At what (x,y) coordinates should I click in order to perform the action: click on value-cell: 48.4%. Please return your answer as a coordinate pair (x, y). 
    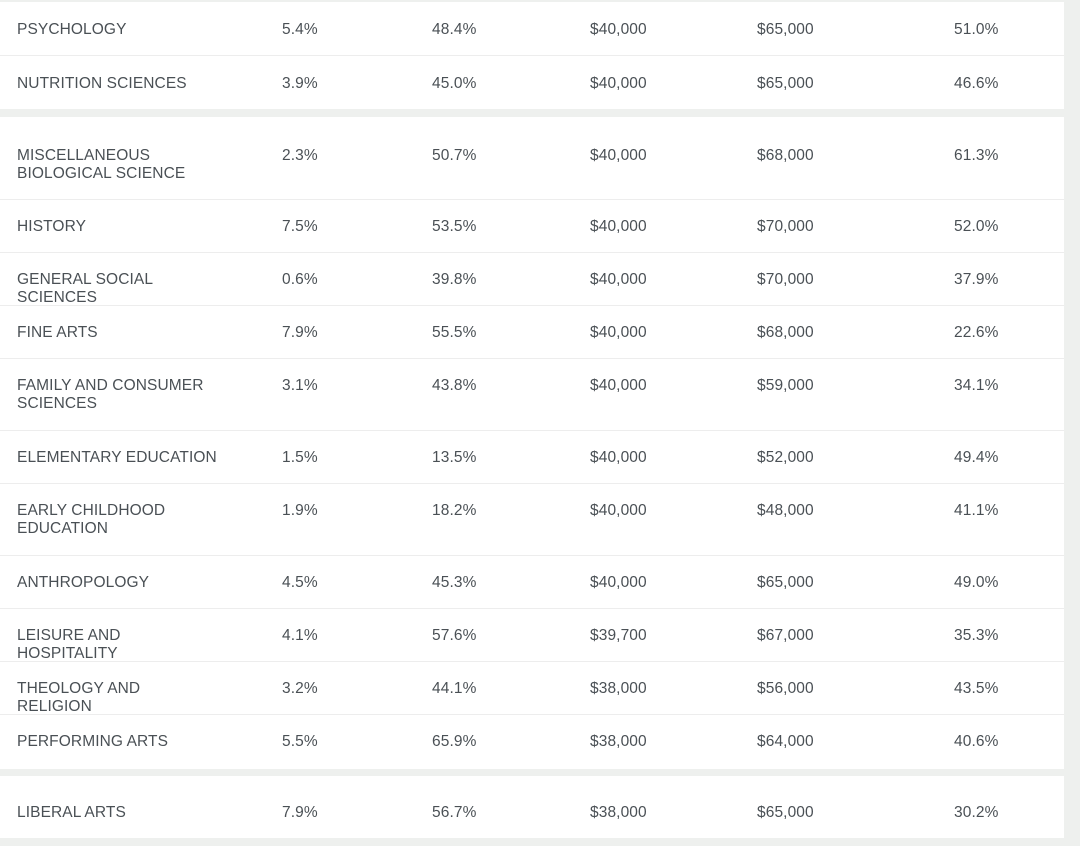
    Looking at the image, I should click on (454, 29).